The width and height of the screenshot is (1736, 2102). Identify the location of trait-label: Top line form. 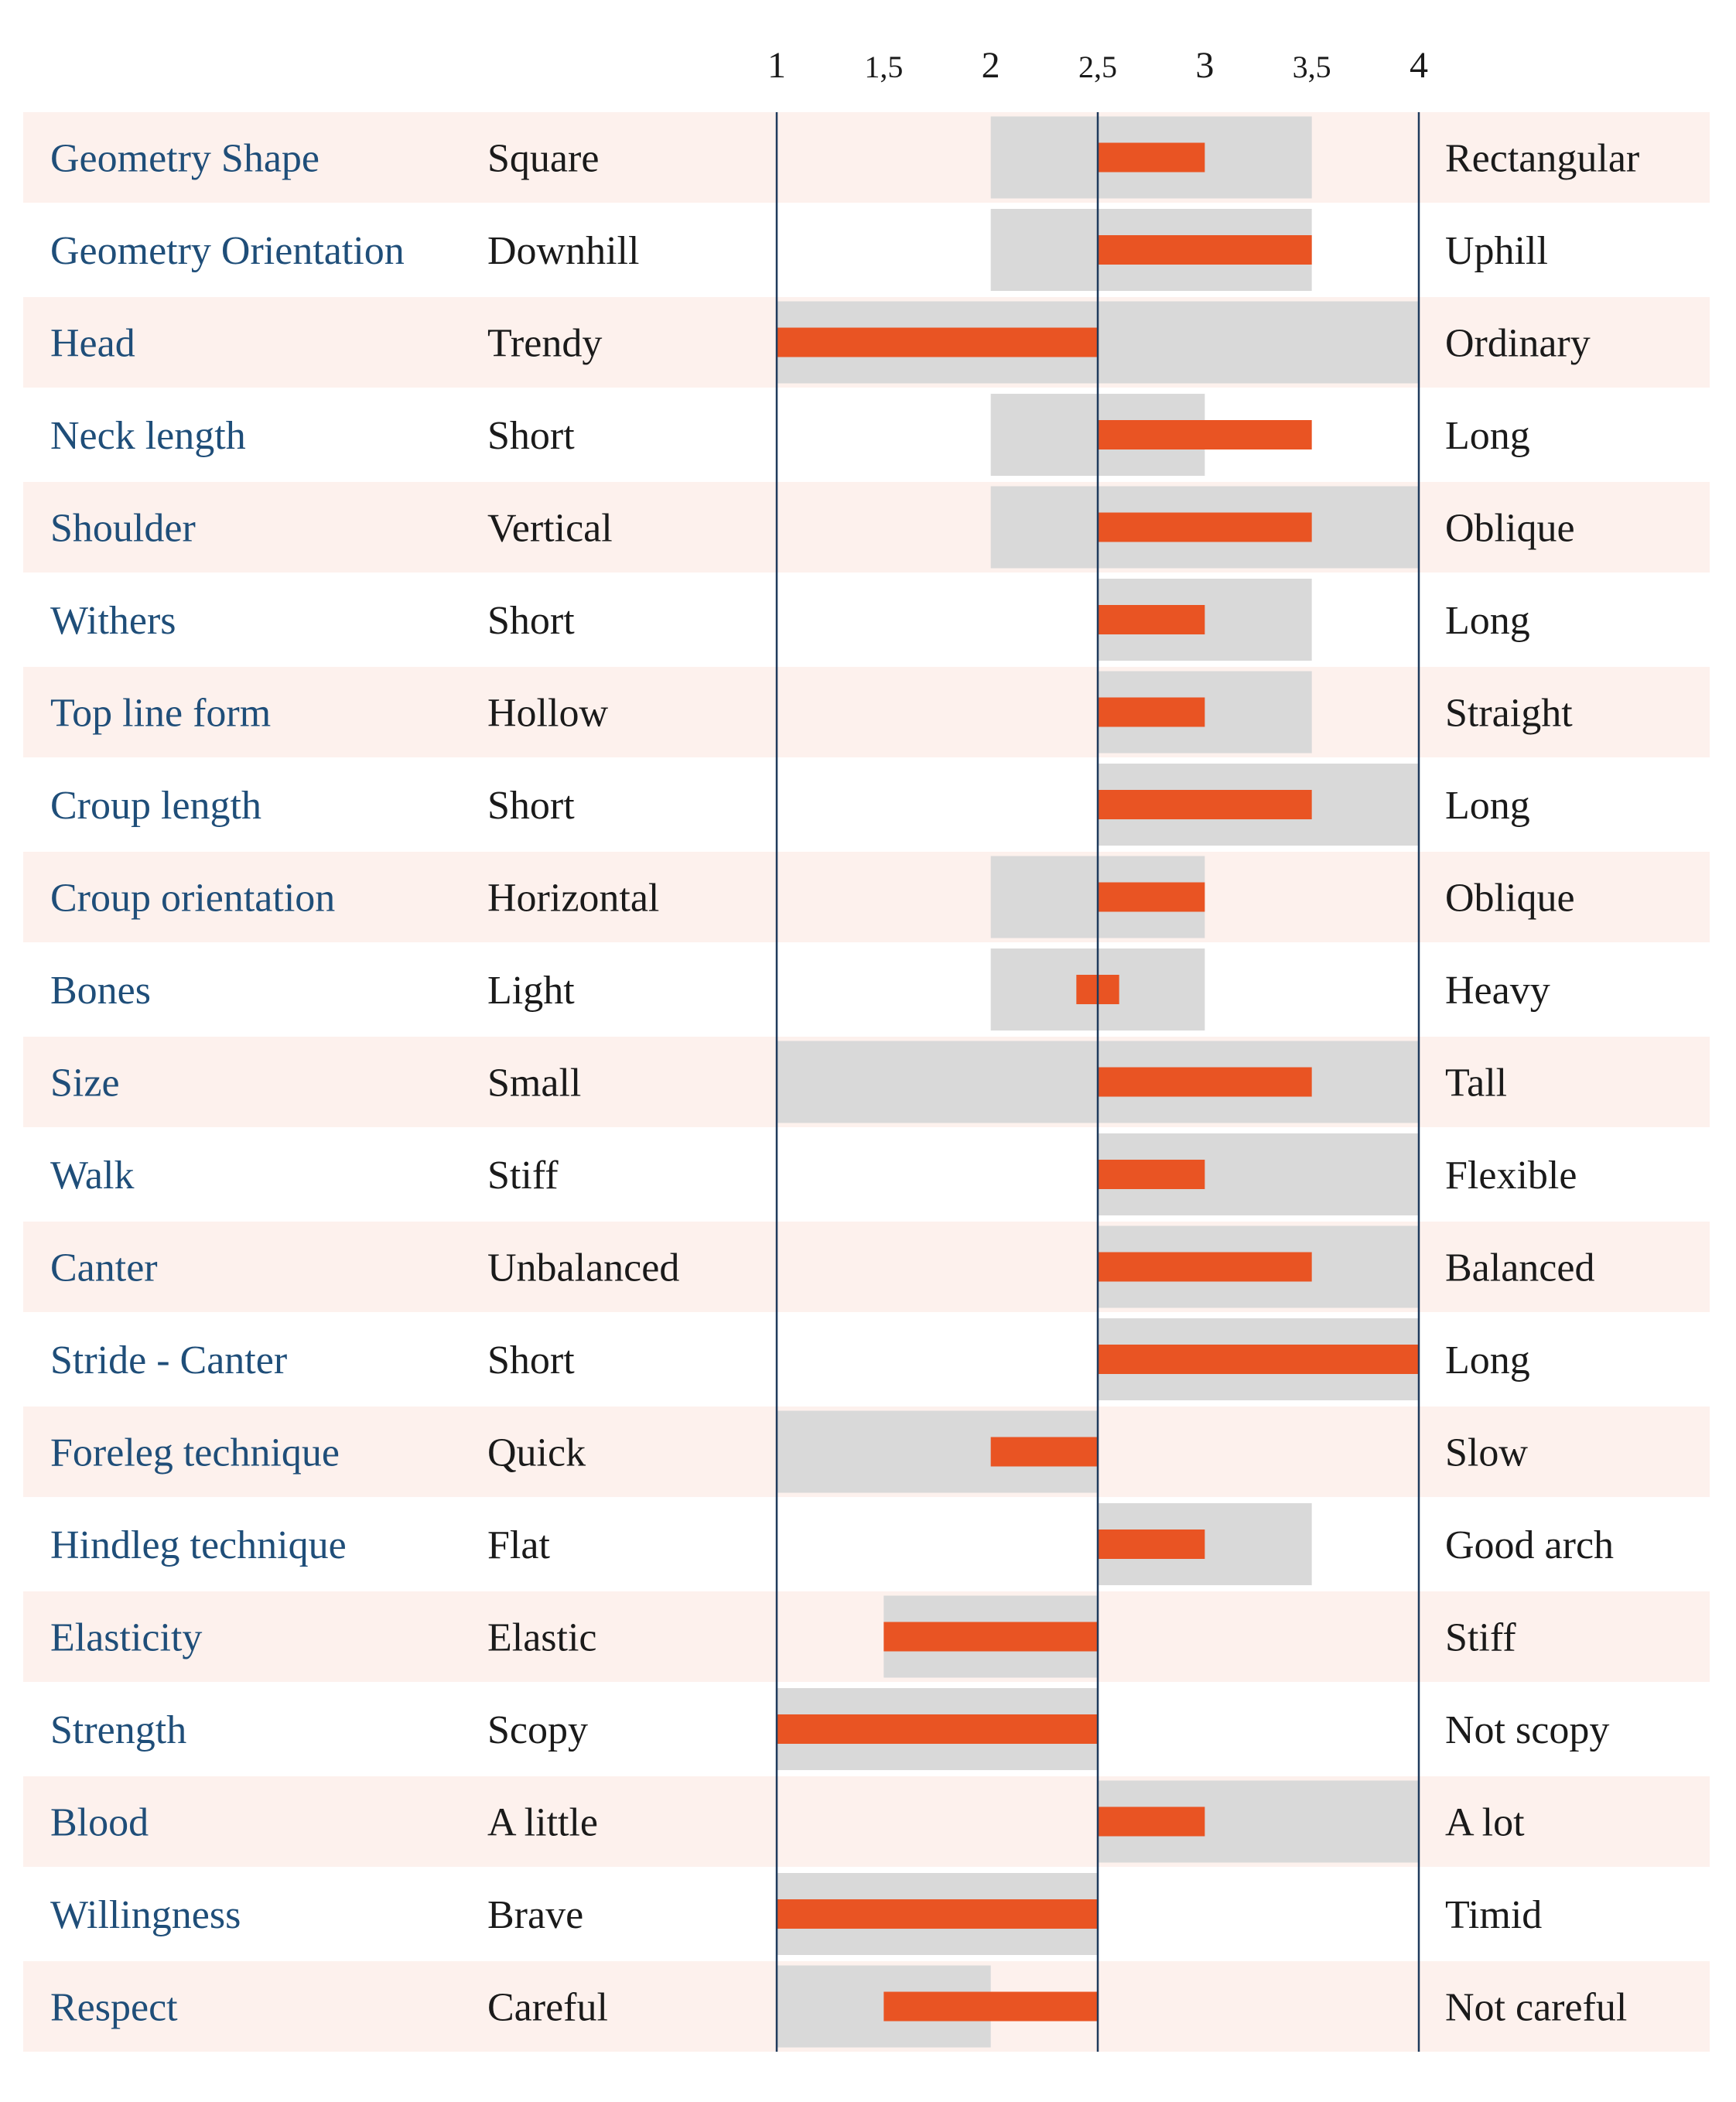
(160, 714).